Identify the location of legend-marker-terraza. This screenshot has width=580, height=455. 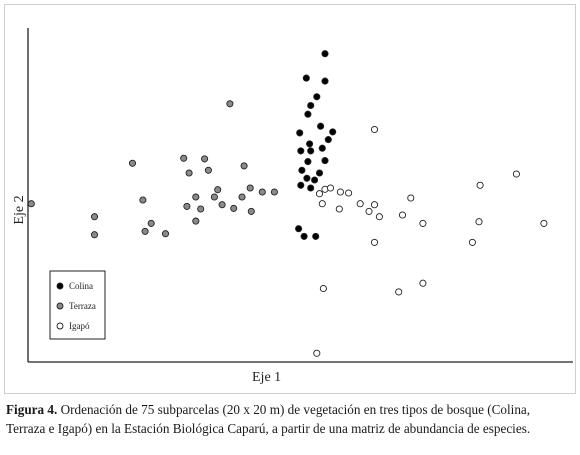
(60, 306).